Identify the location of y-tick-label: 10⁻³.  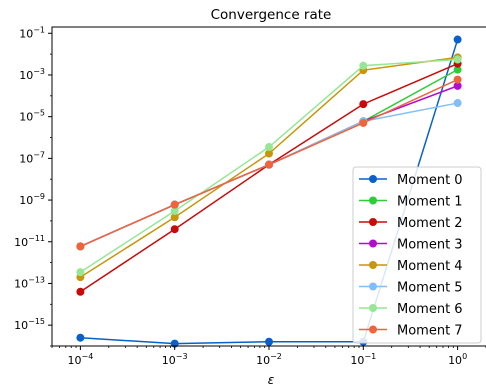
(32, 74).